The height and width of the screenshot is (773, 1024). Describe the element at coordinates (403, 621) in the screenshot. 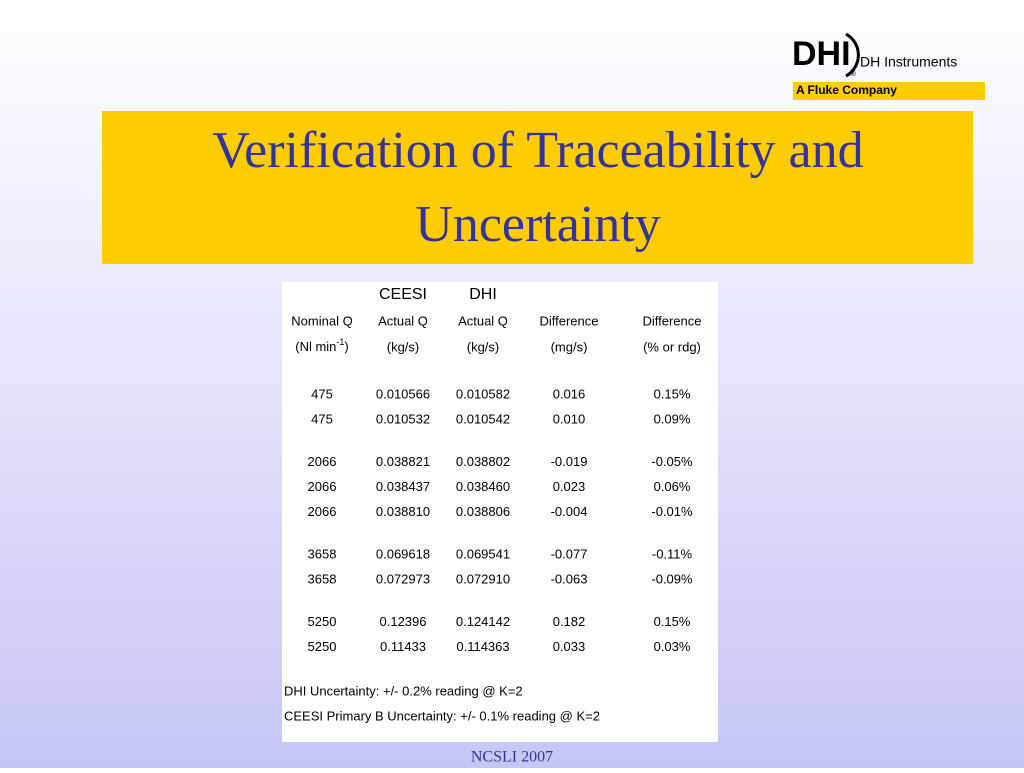

I see `data-cell: 0.12396` at that location.